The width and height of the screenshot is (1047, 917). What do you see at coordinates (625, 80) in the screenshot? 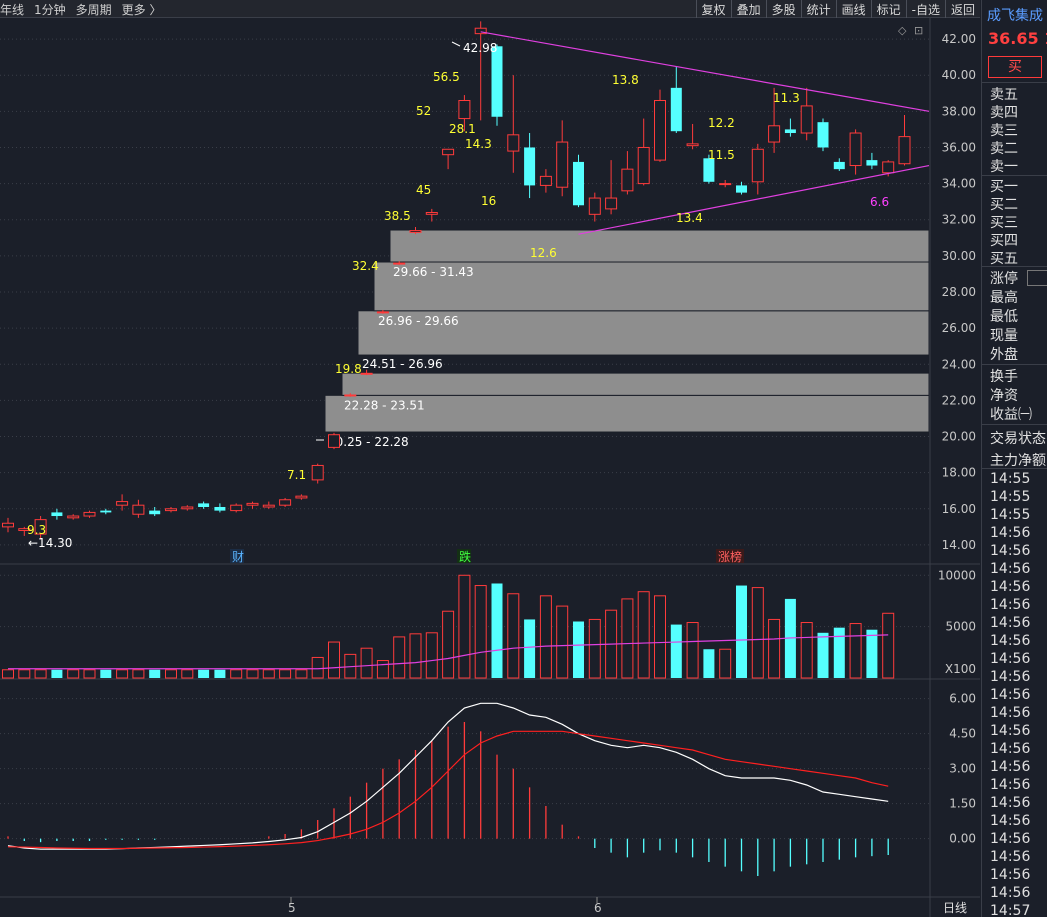
I see `candle-label: 13.8` at bounding box center [625, 80].